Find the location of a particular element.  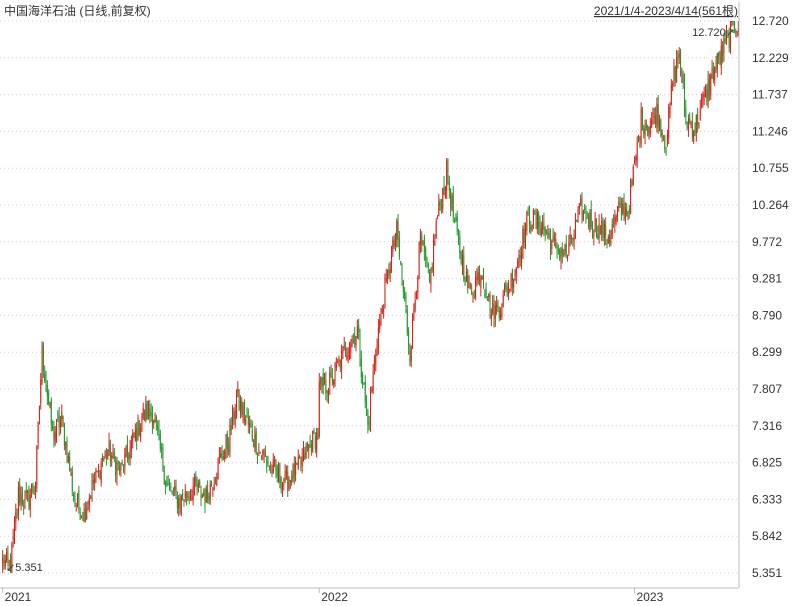

max-price-marker: 12.720↗ is located at coordinates (713, 33).